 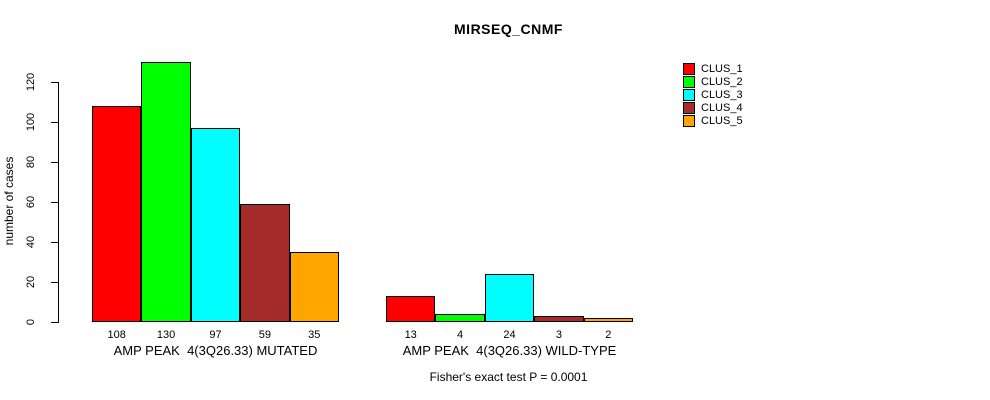 What do you see at coordinates (508, 377) in the screenshot?
I see `fisher-test-annotation: Fisher's exact test P = 0.0001` at bounding box center [508, 377].